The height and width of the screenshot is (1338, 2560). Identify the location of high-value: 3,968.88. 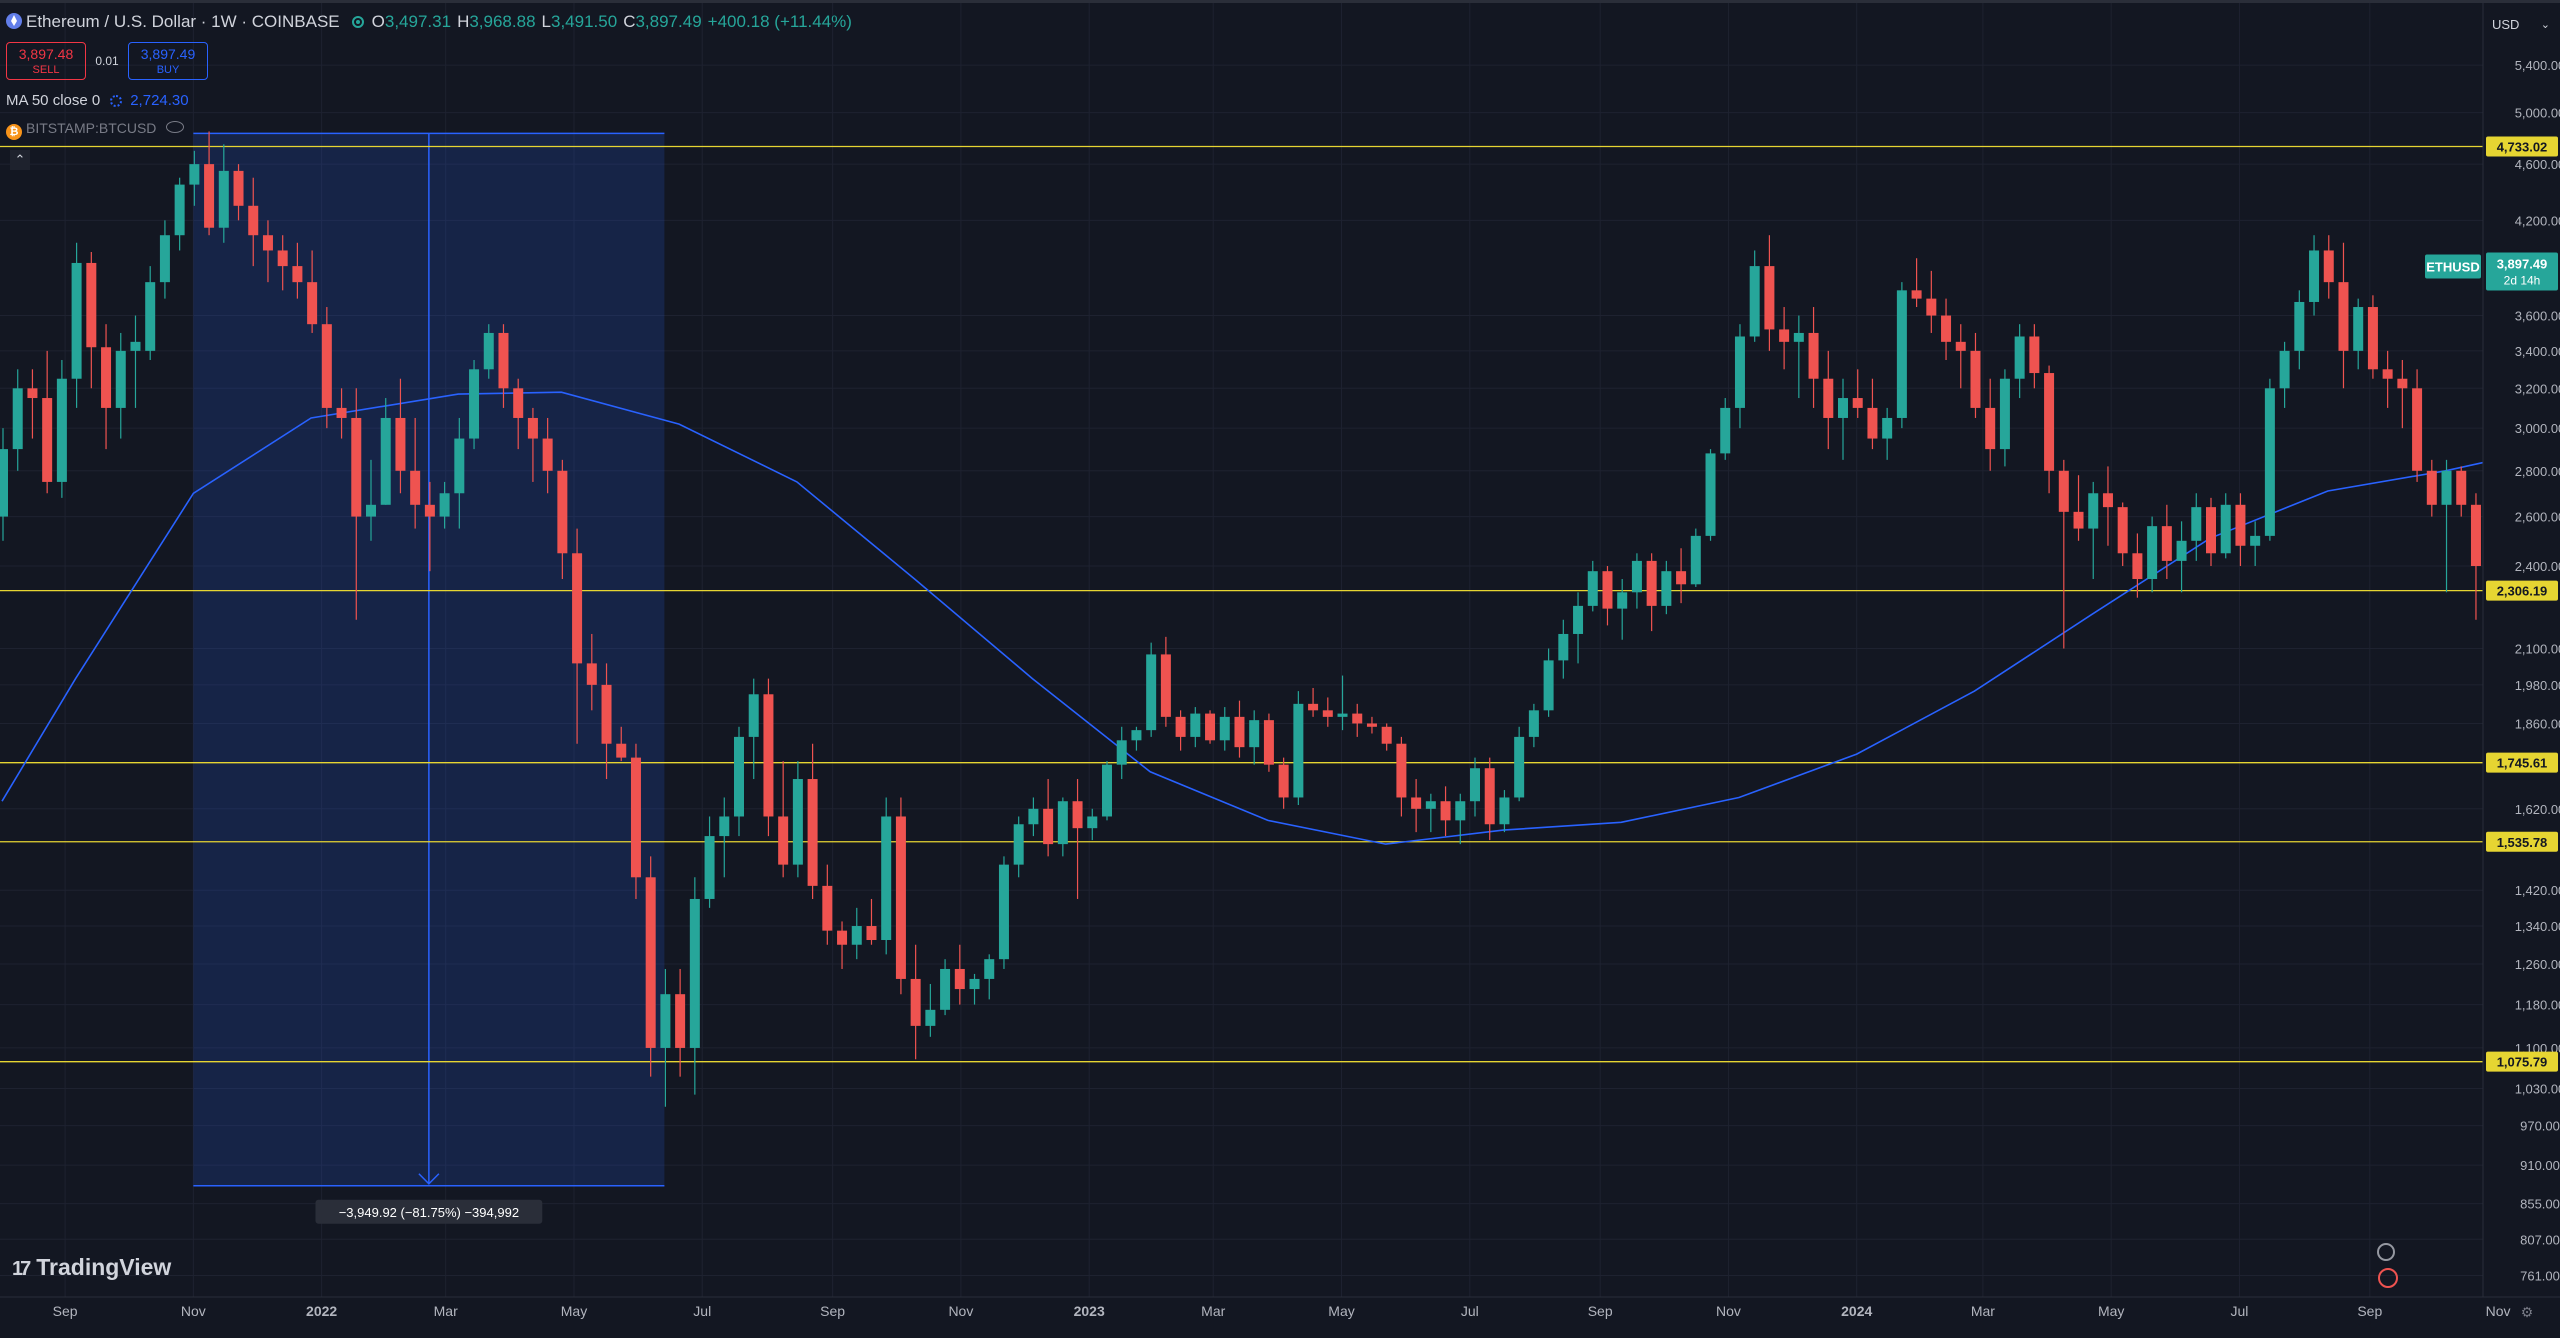
(502, 21).